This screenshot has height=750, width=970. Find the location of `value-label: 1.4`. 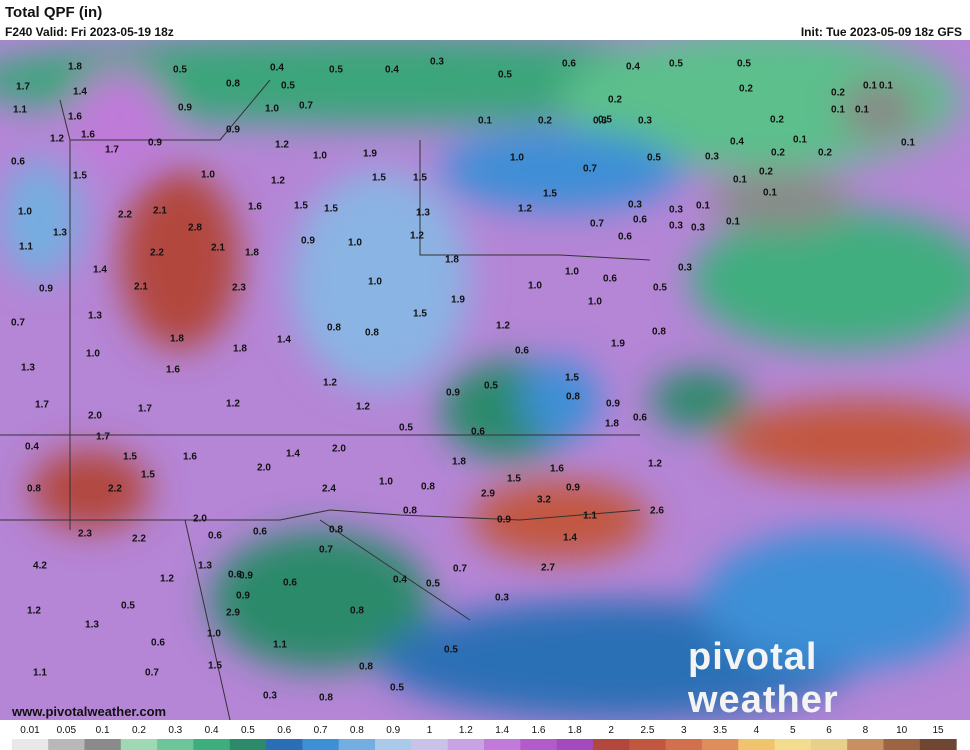

value-label: 1.4 is located at coordinates (293, 454).